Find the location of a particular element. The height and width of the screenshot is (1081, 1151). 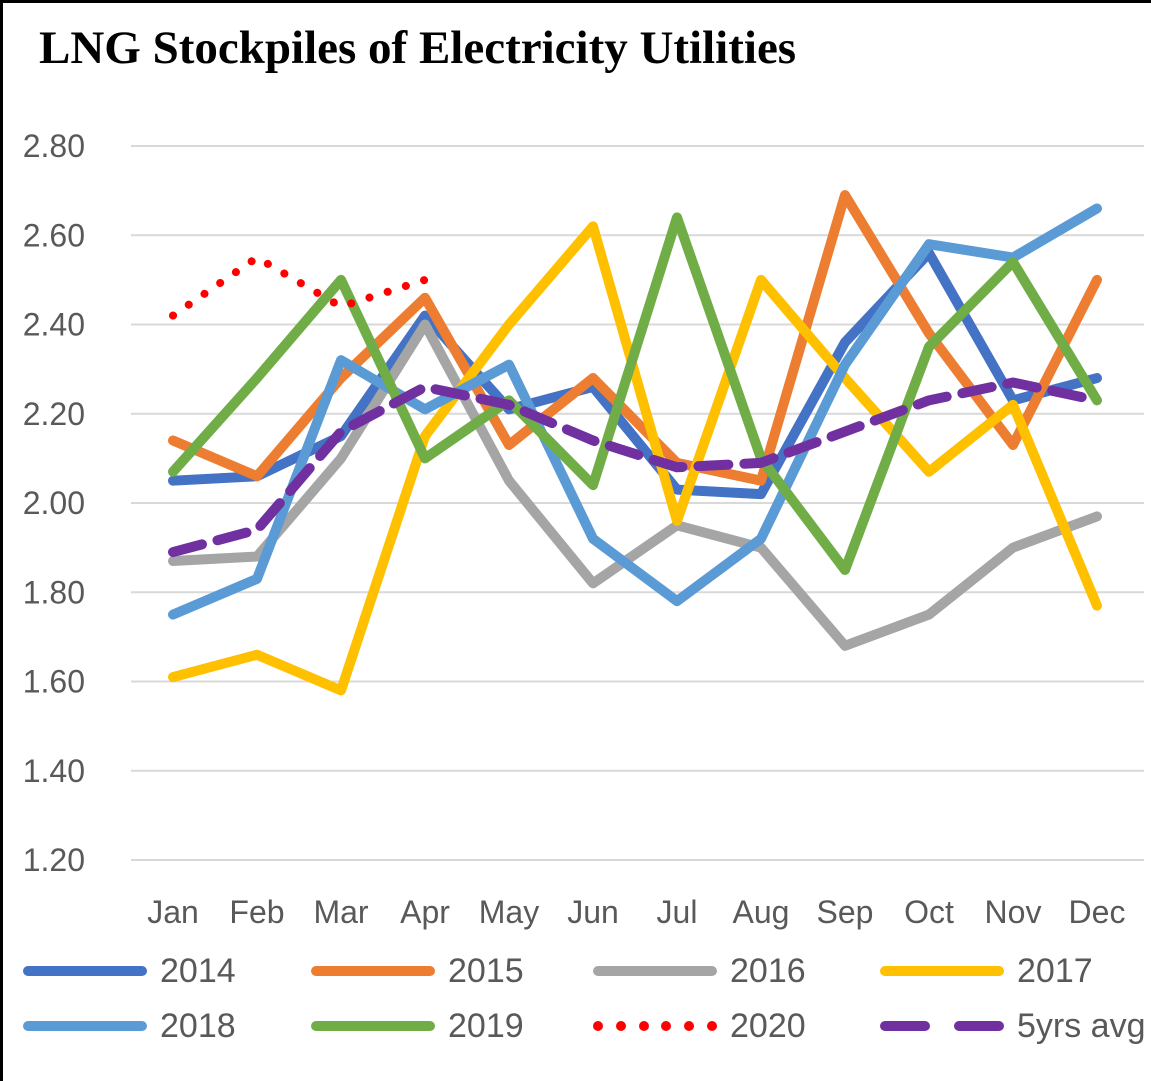

x-axis-tick-label: Nov is located at coordinates (1013, 912).